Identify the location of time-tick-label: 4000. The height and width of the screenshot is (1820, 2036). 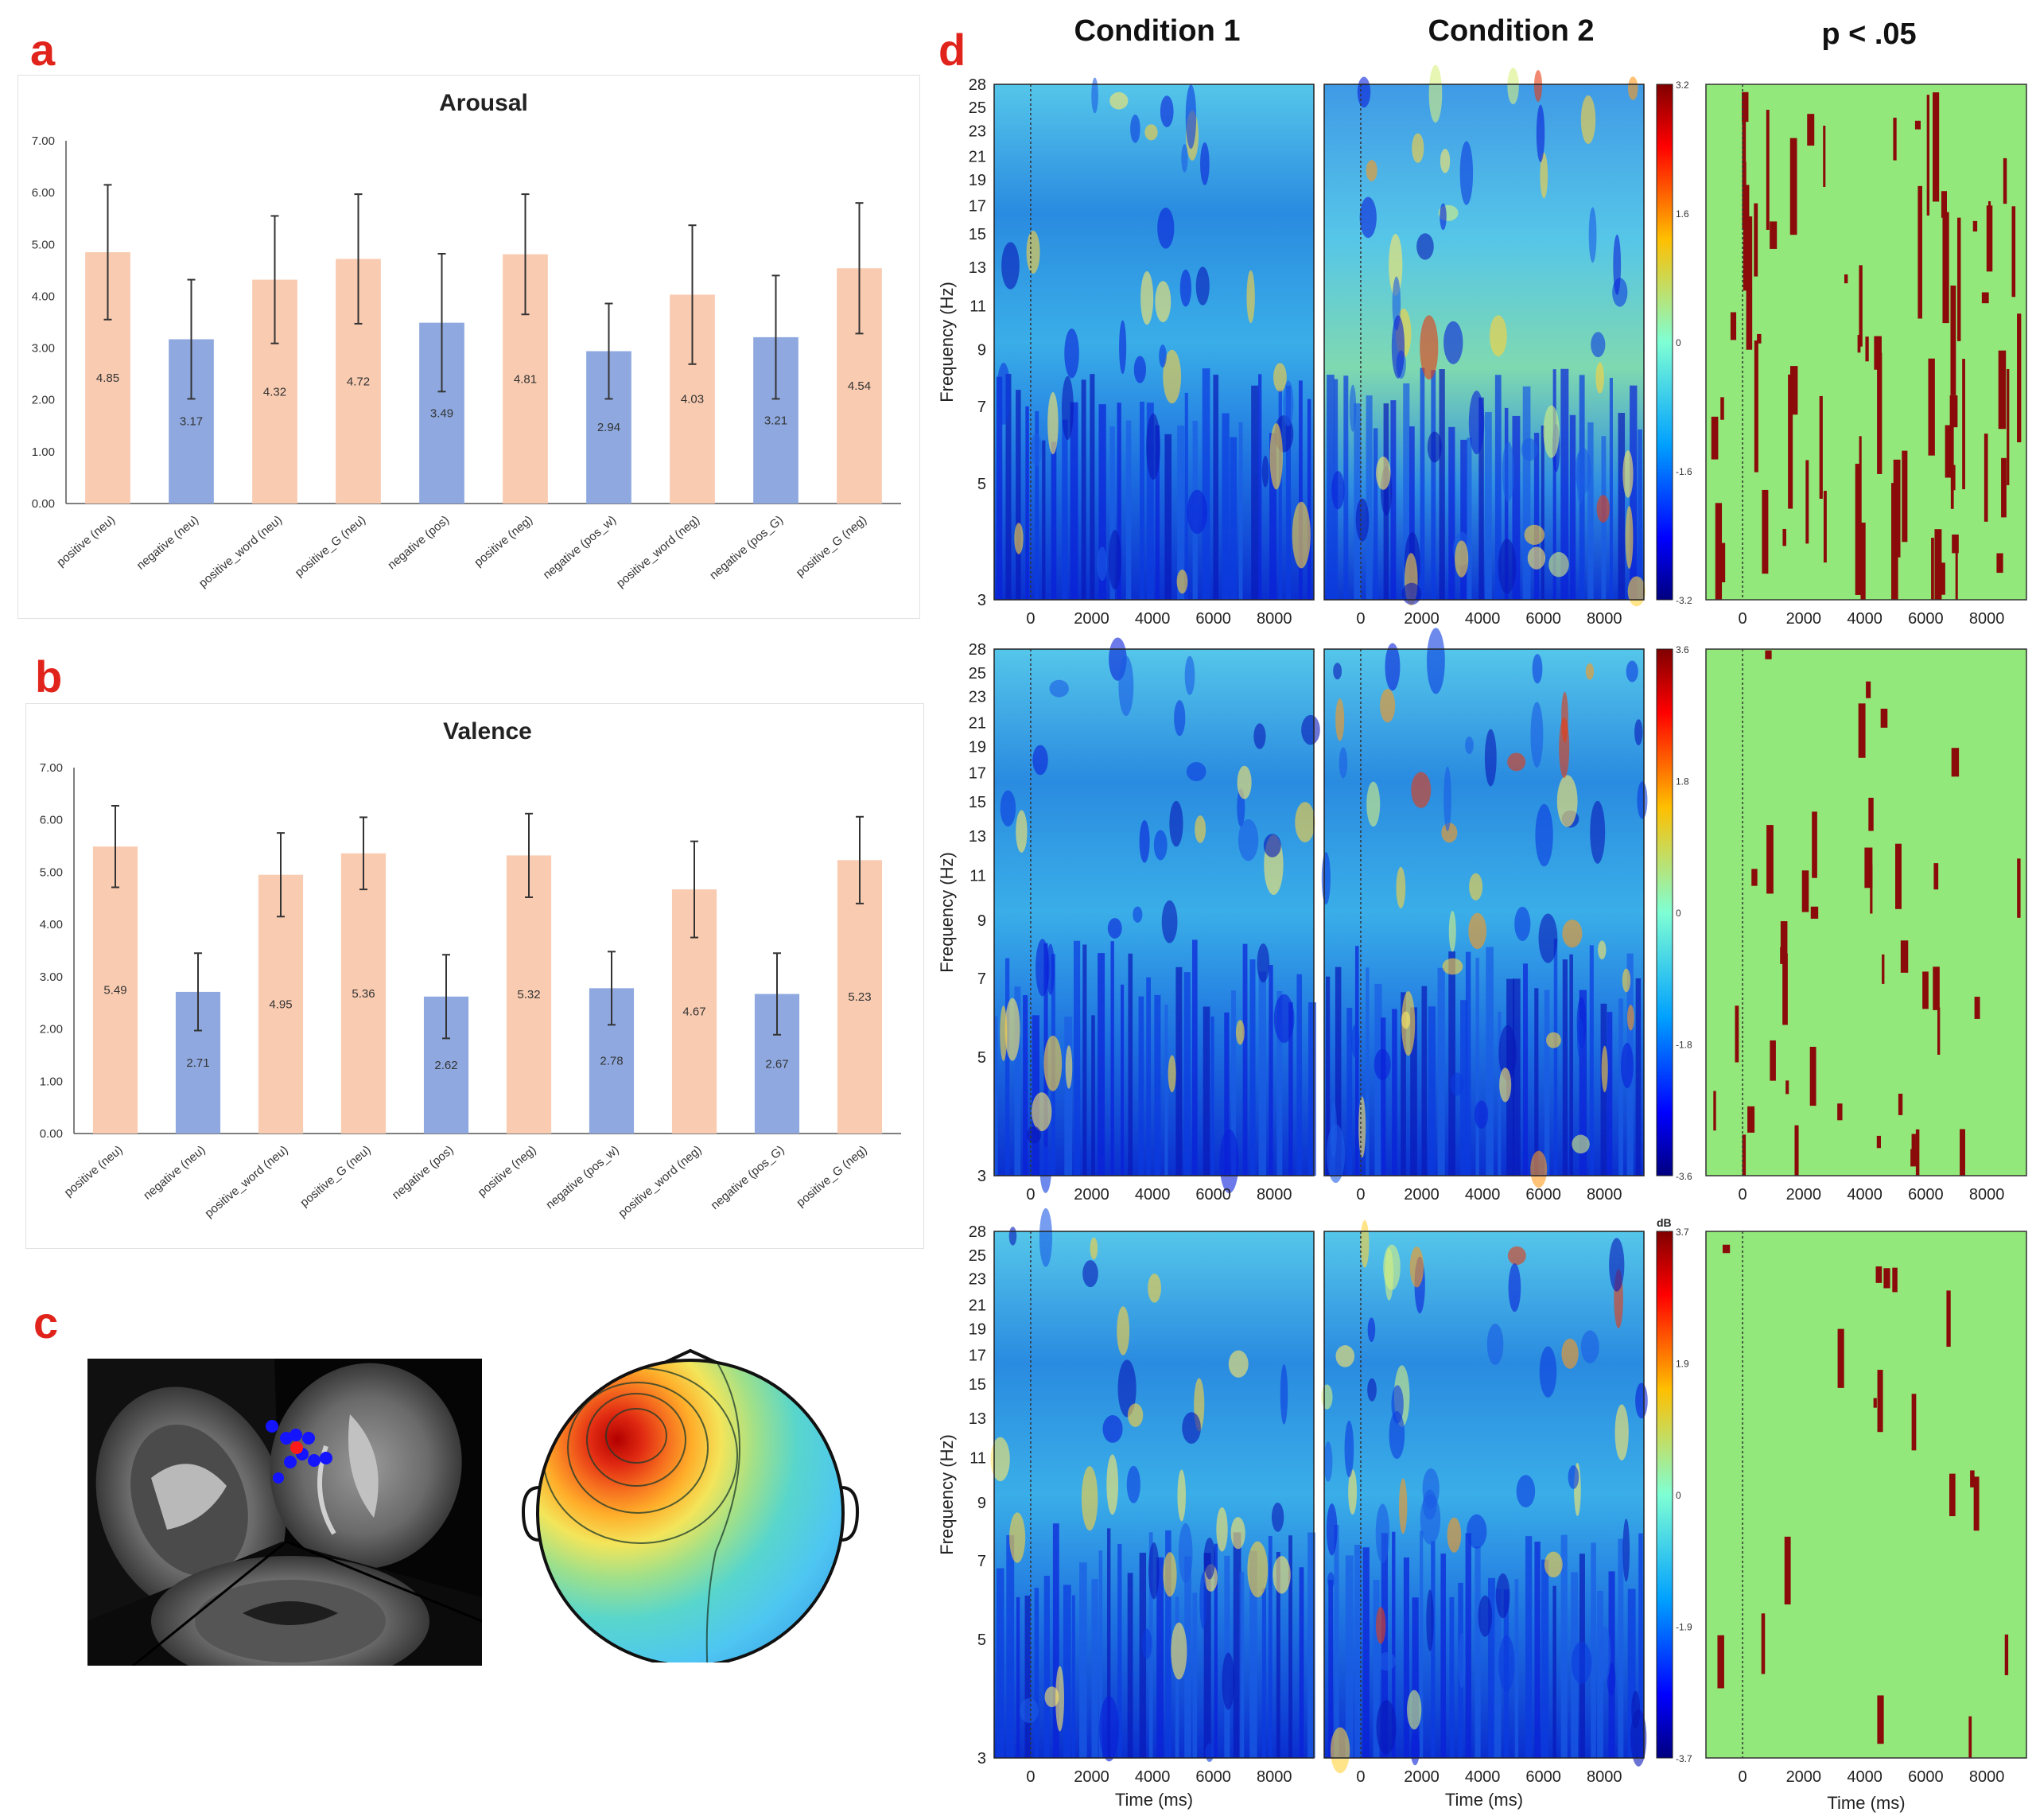
(1865, 619).